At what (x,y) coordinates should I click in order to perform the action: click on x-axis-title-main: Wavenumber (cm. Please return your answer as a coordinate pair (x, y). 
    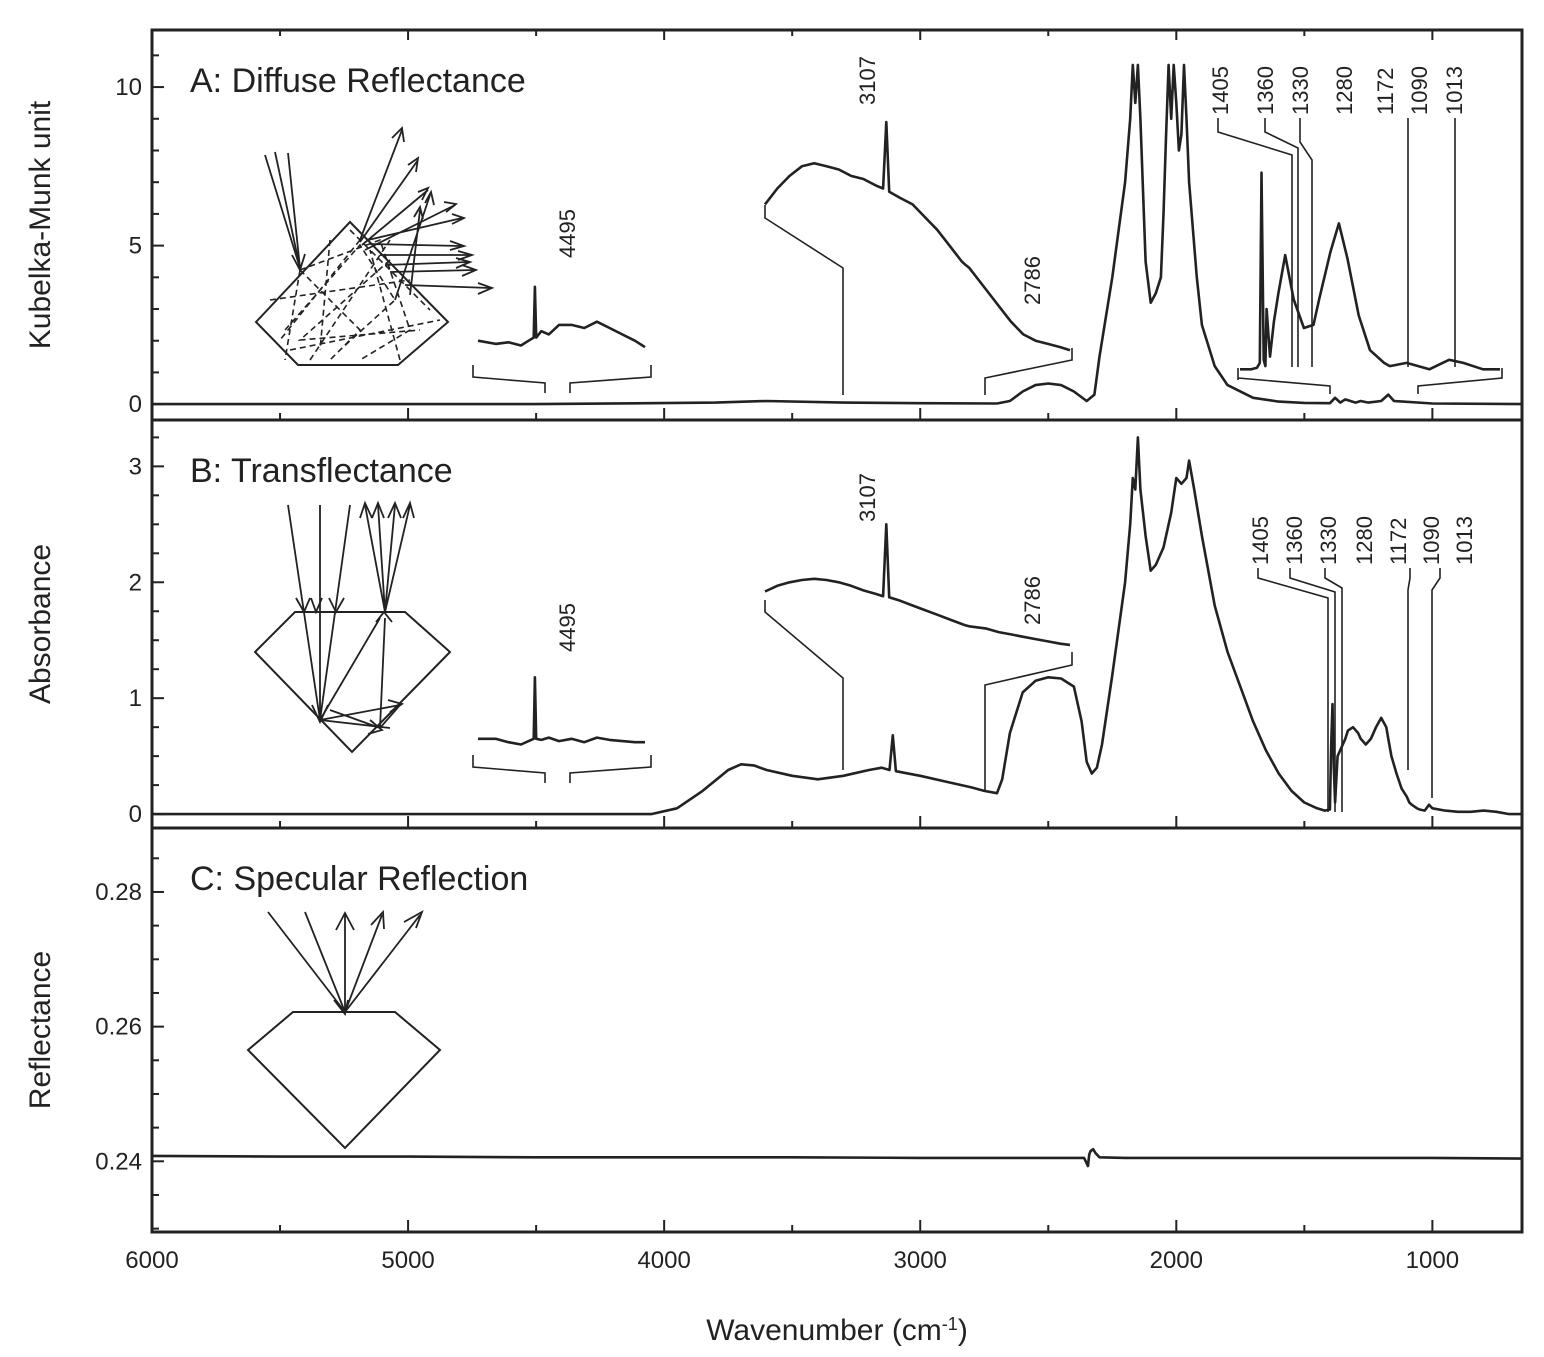
    Looking at the image, I should click on (824, 1330).